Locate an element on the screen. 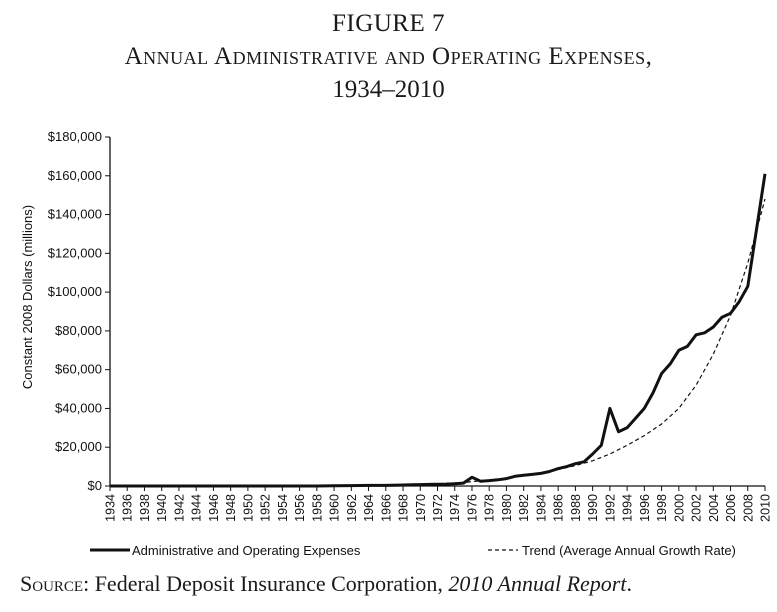  y-tick-label: $0 is located at coordinates (95, 485).